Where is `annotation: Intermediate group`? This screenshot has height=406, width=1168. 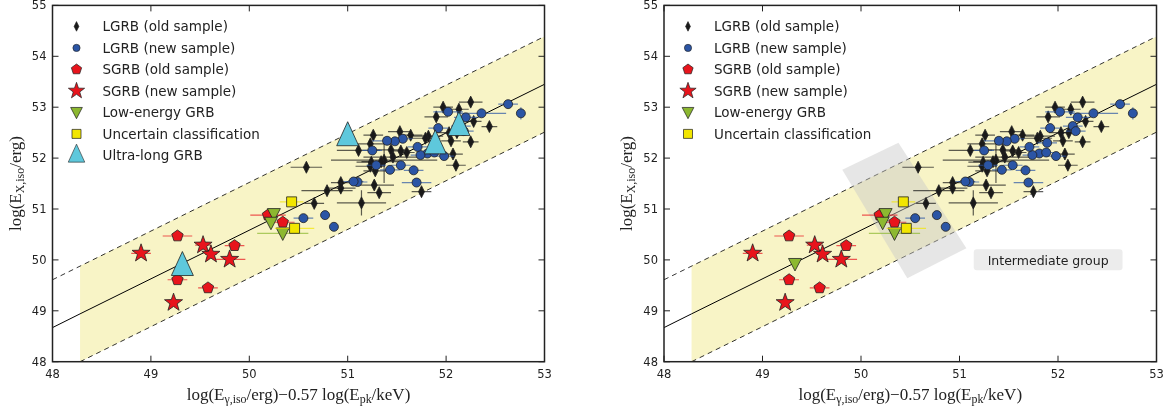 annotation: Intermediate group is located at coordinates (1048, 260).